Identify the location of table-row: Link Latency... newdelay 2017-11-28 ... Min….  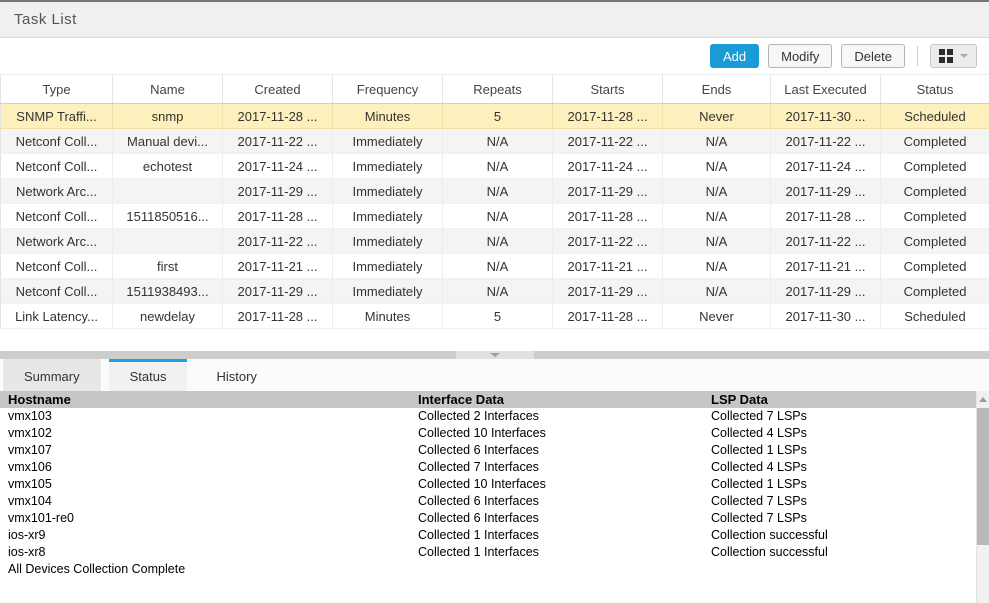
(494, 316).